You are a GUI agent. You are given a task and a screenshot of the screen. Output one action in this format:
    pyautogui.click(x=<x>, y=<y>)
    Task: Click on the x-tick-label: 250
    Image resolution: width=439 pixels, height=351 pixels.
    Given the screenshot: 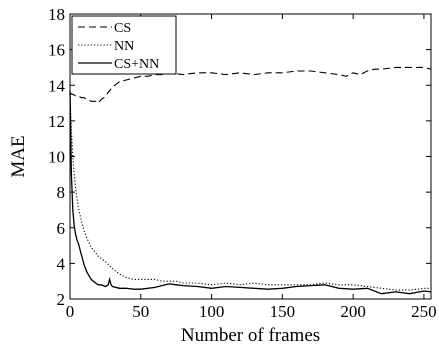 What is the action you would take?
    pyautogui.click(x=424, y=311)
    